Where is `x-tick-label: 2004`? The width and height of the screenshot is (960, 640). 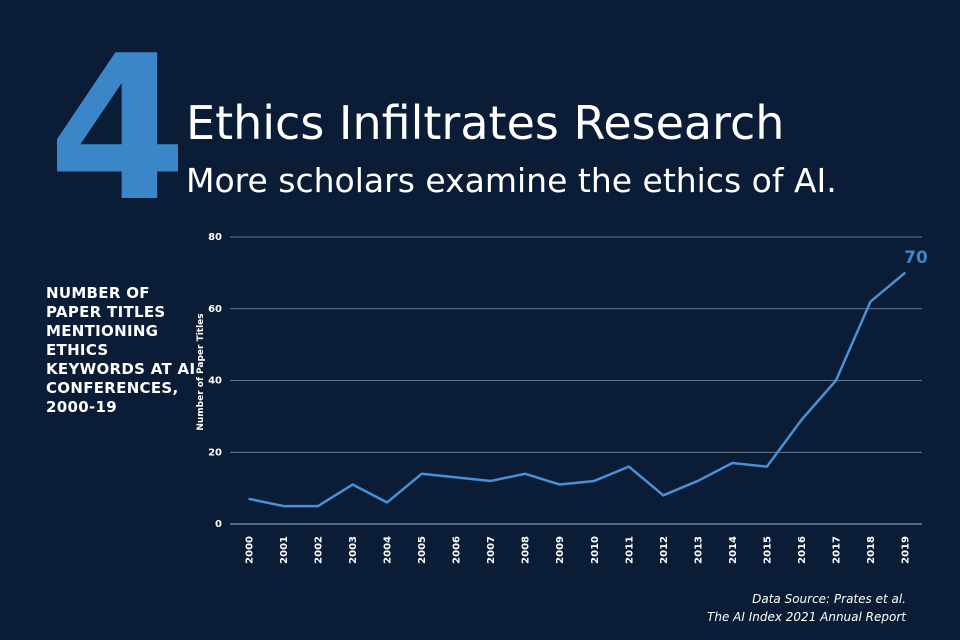
x-tick-label: 2004 is located at coordinates (388, 550).